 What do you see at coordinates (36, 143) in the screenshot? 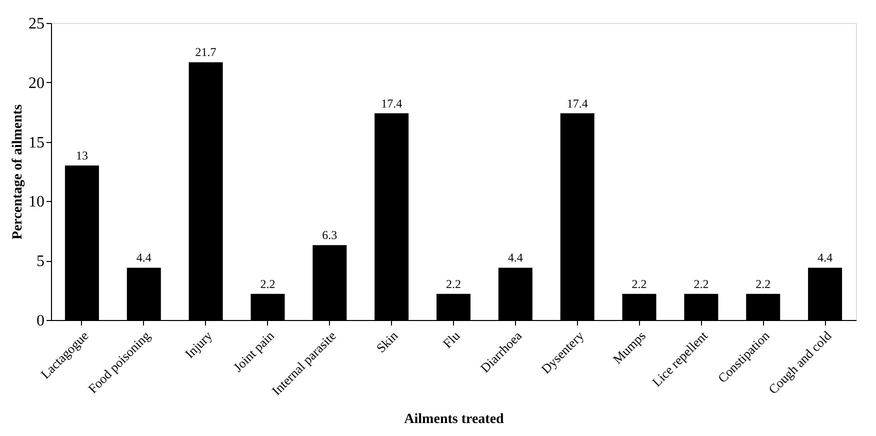
I see `y-tick-label: 15` at bounding box center [36, 143].